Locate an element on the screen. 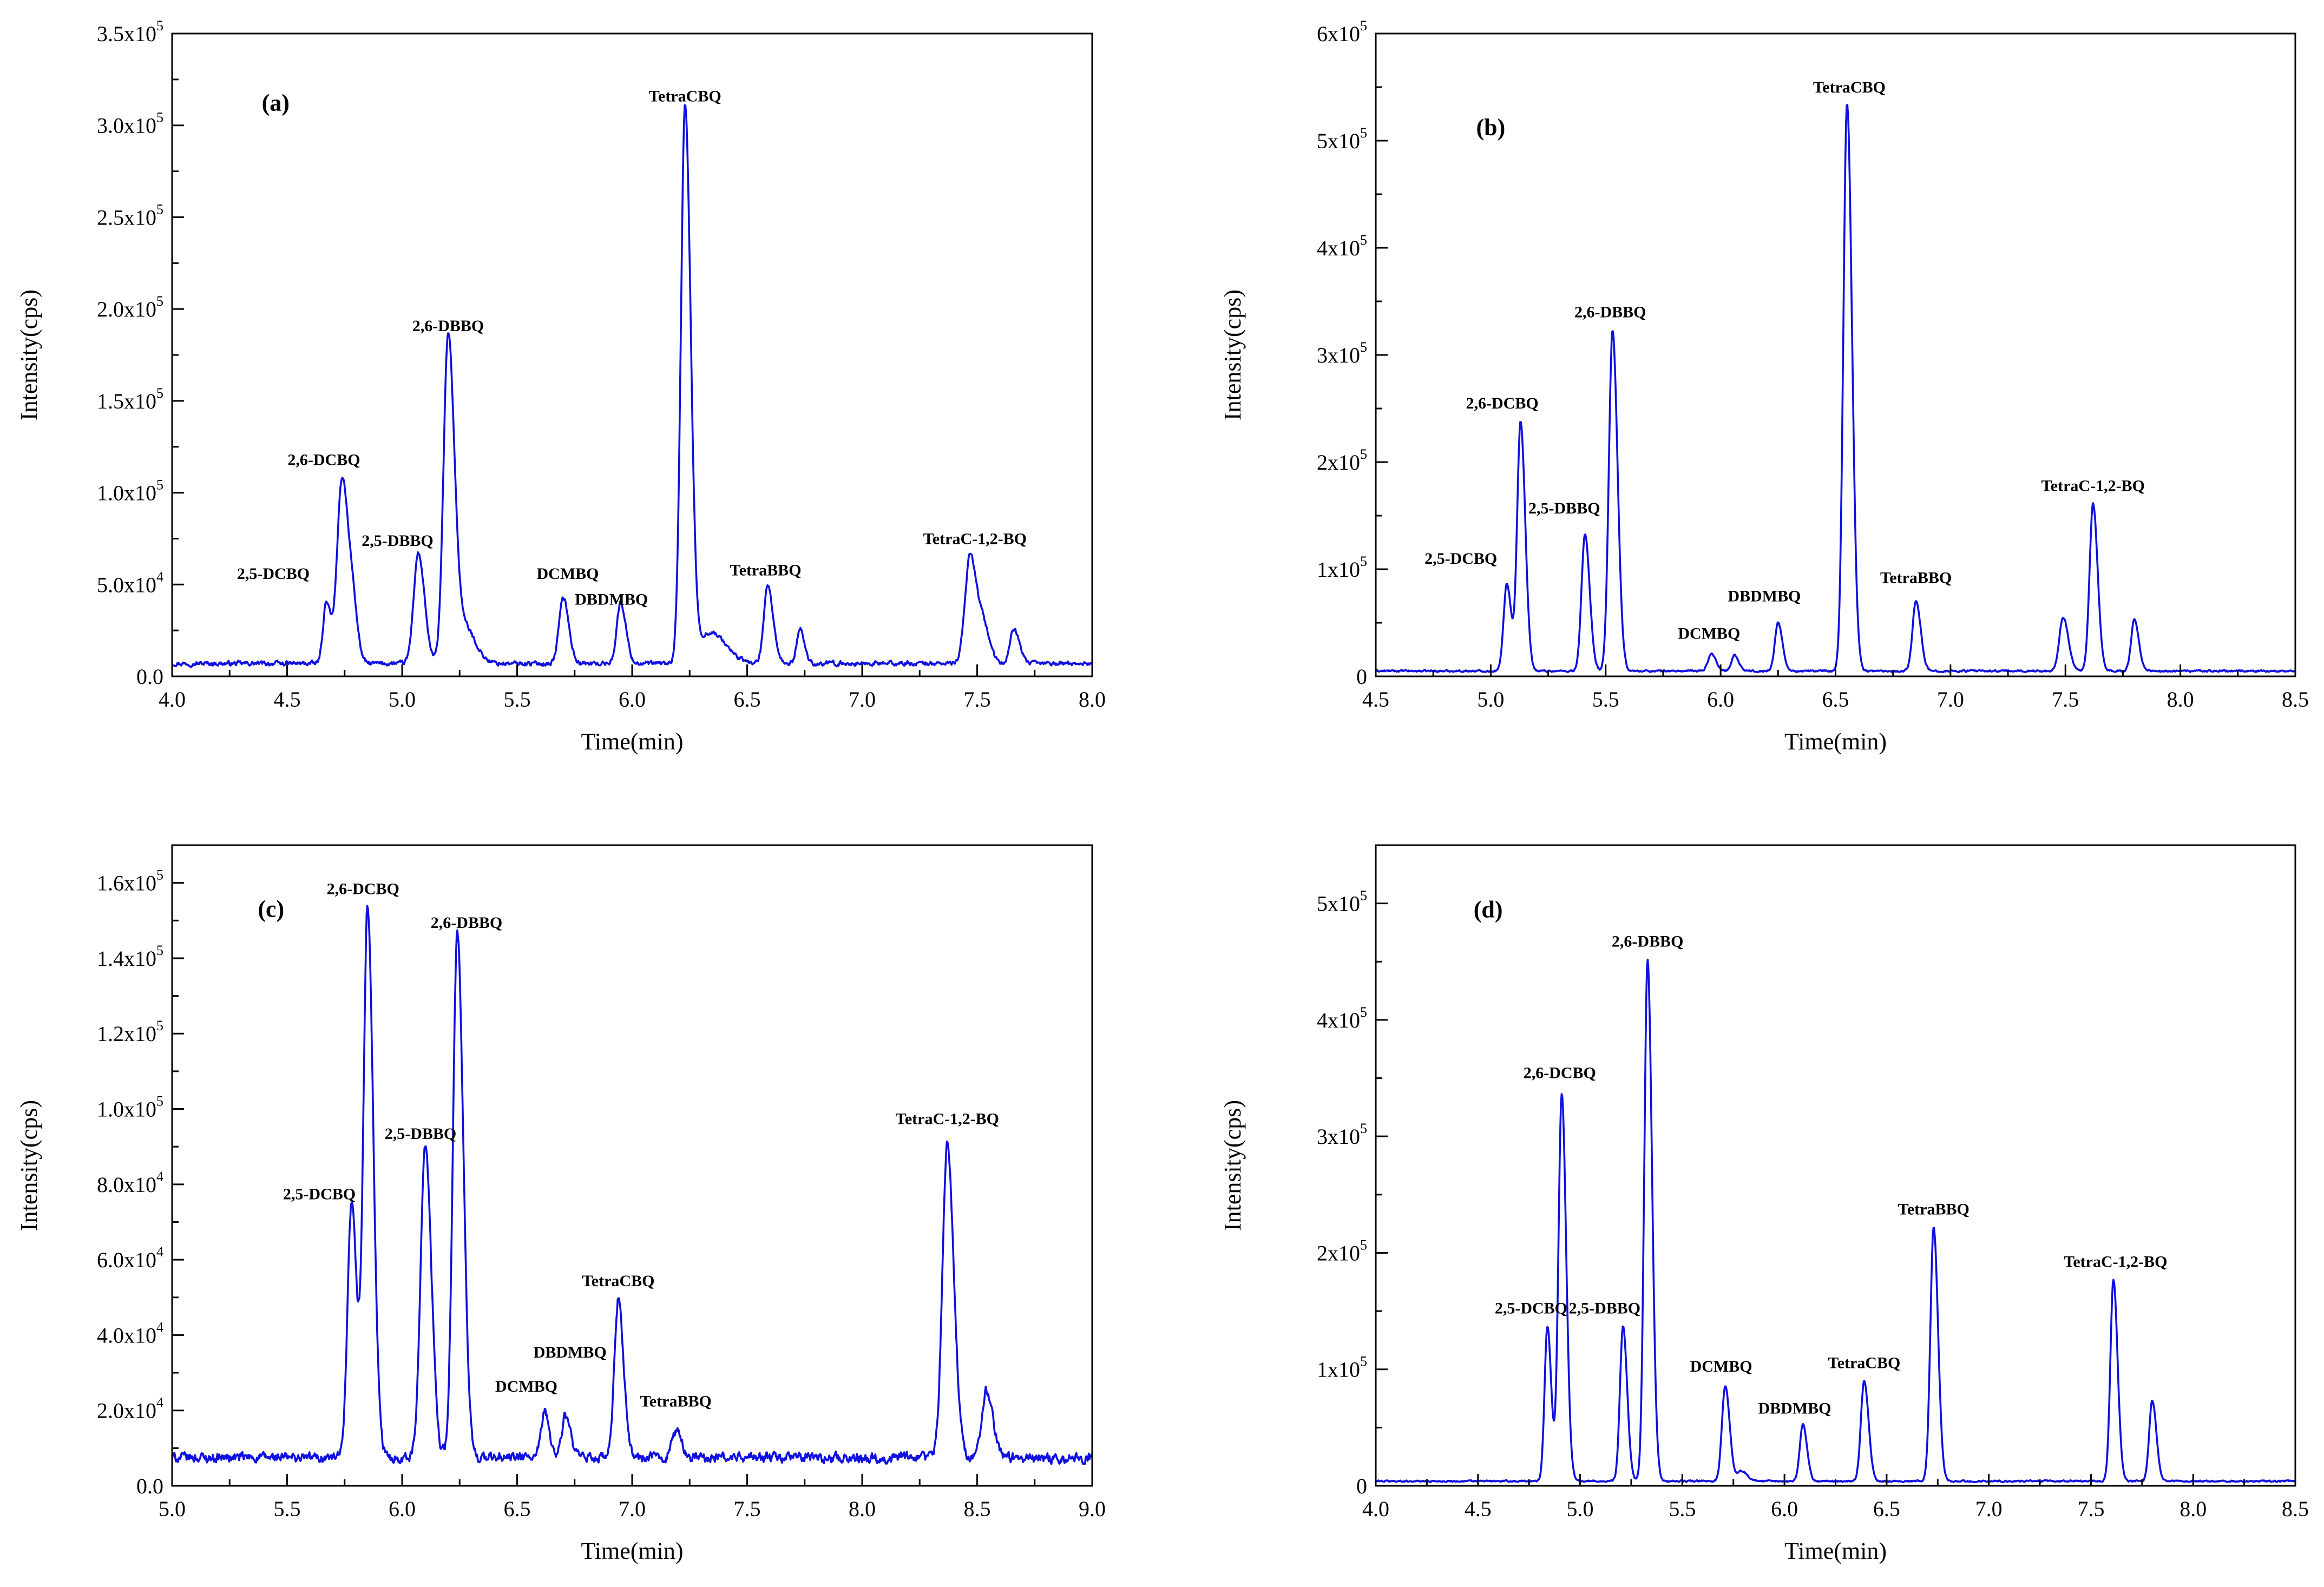 Image resolution: width=2324 pixels, height=1587 pixels. y-tick-label: 6.0x10⁴ is located at coordinates (130, 1258).